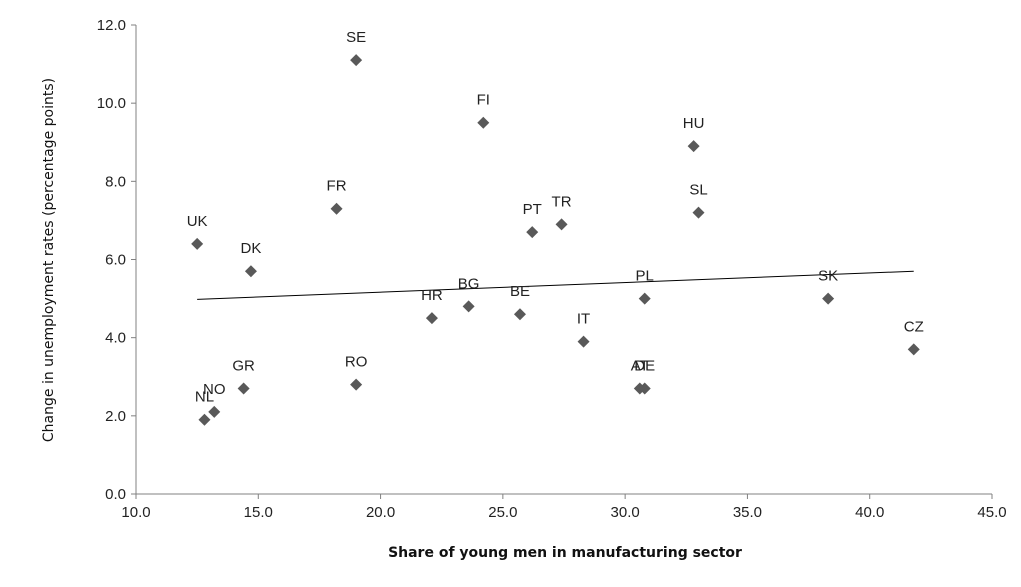 The image size is (1021, 587). Describe the element at coordinates (214, 411) in the screenshot. I see `data-point-no` at that location.